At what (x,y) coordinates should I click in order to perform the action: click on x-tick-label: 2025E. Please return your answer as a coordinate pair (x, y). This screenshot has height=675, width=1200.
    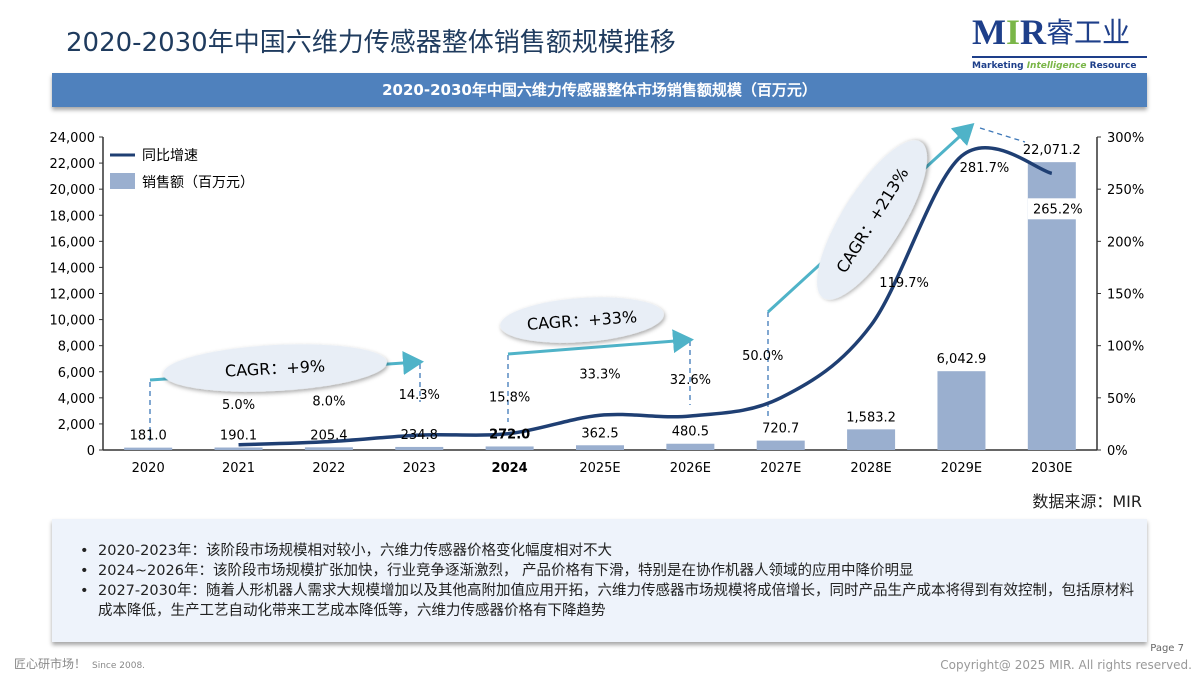
    Looking at the image, I should click on (599, 468).